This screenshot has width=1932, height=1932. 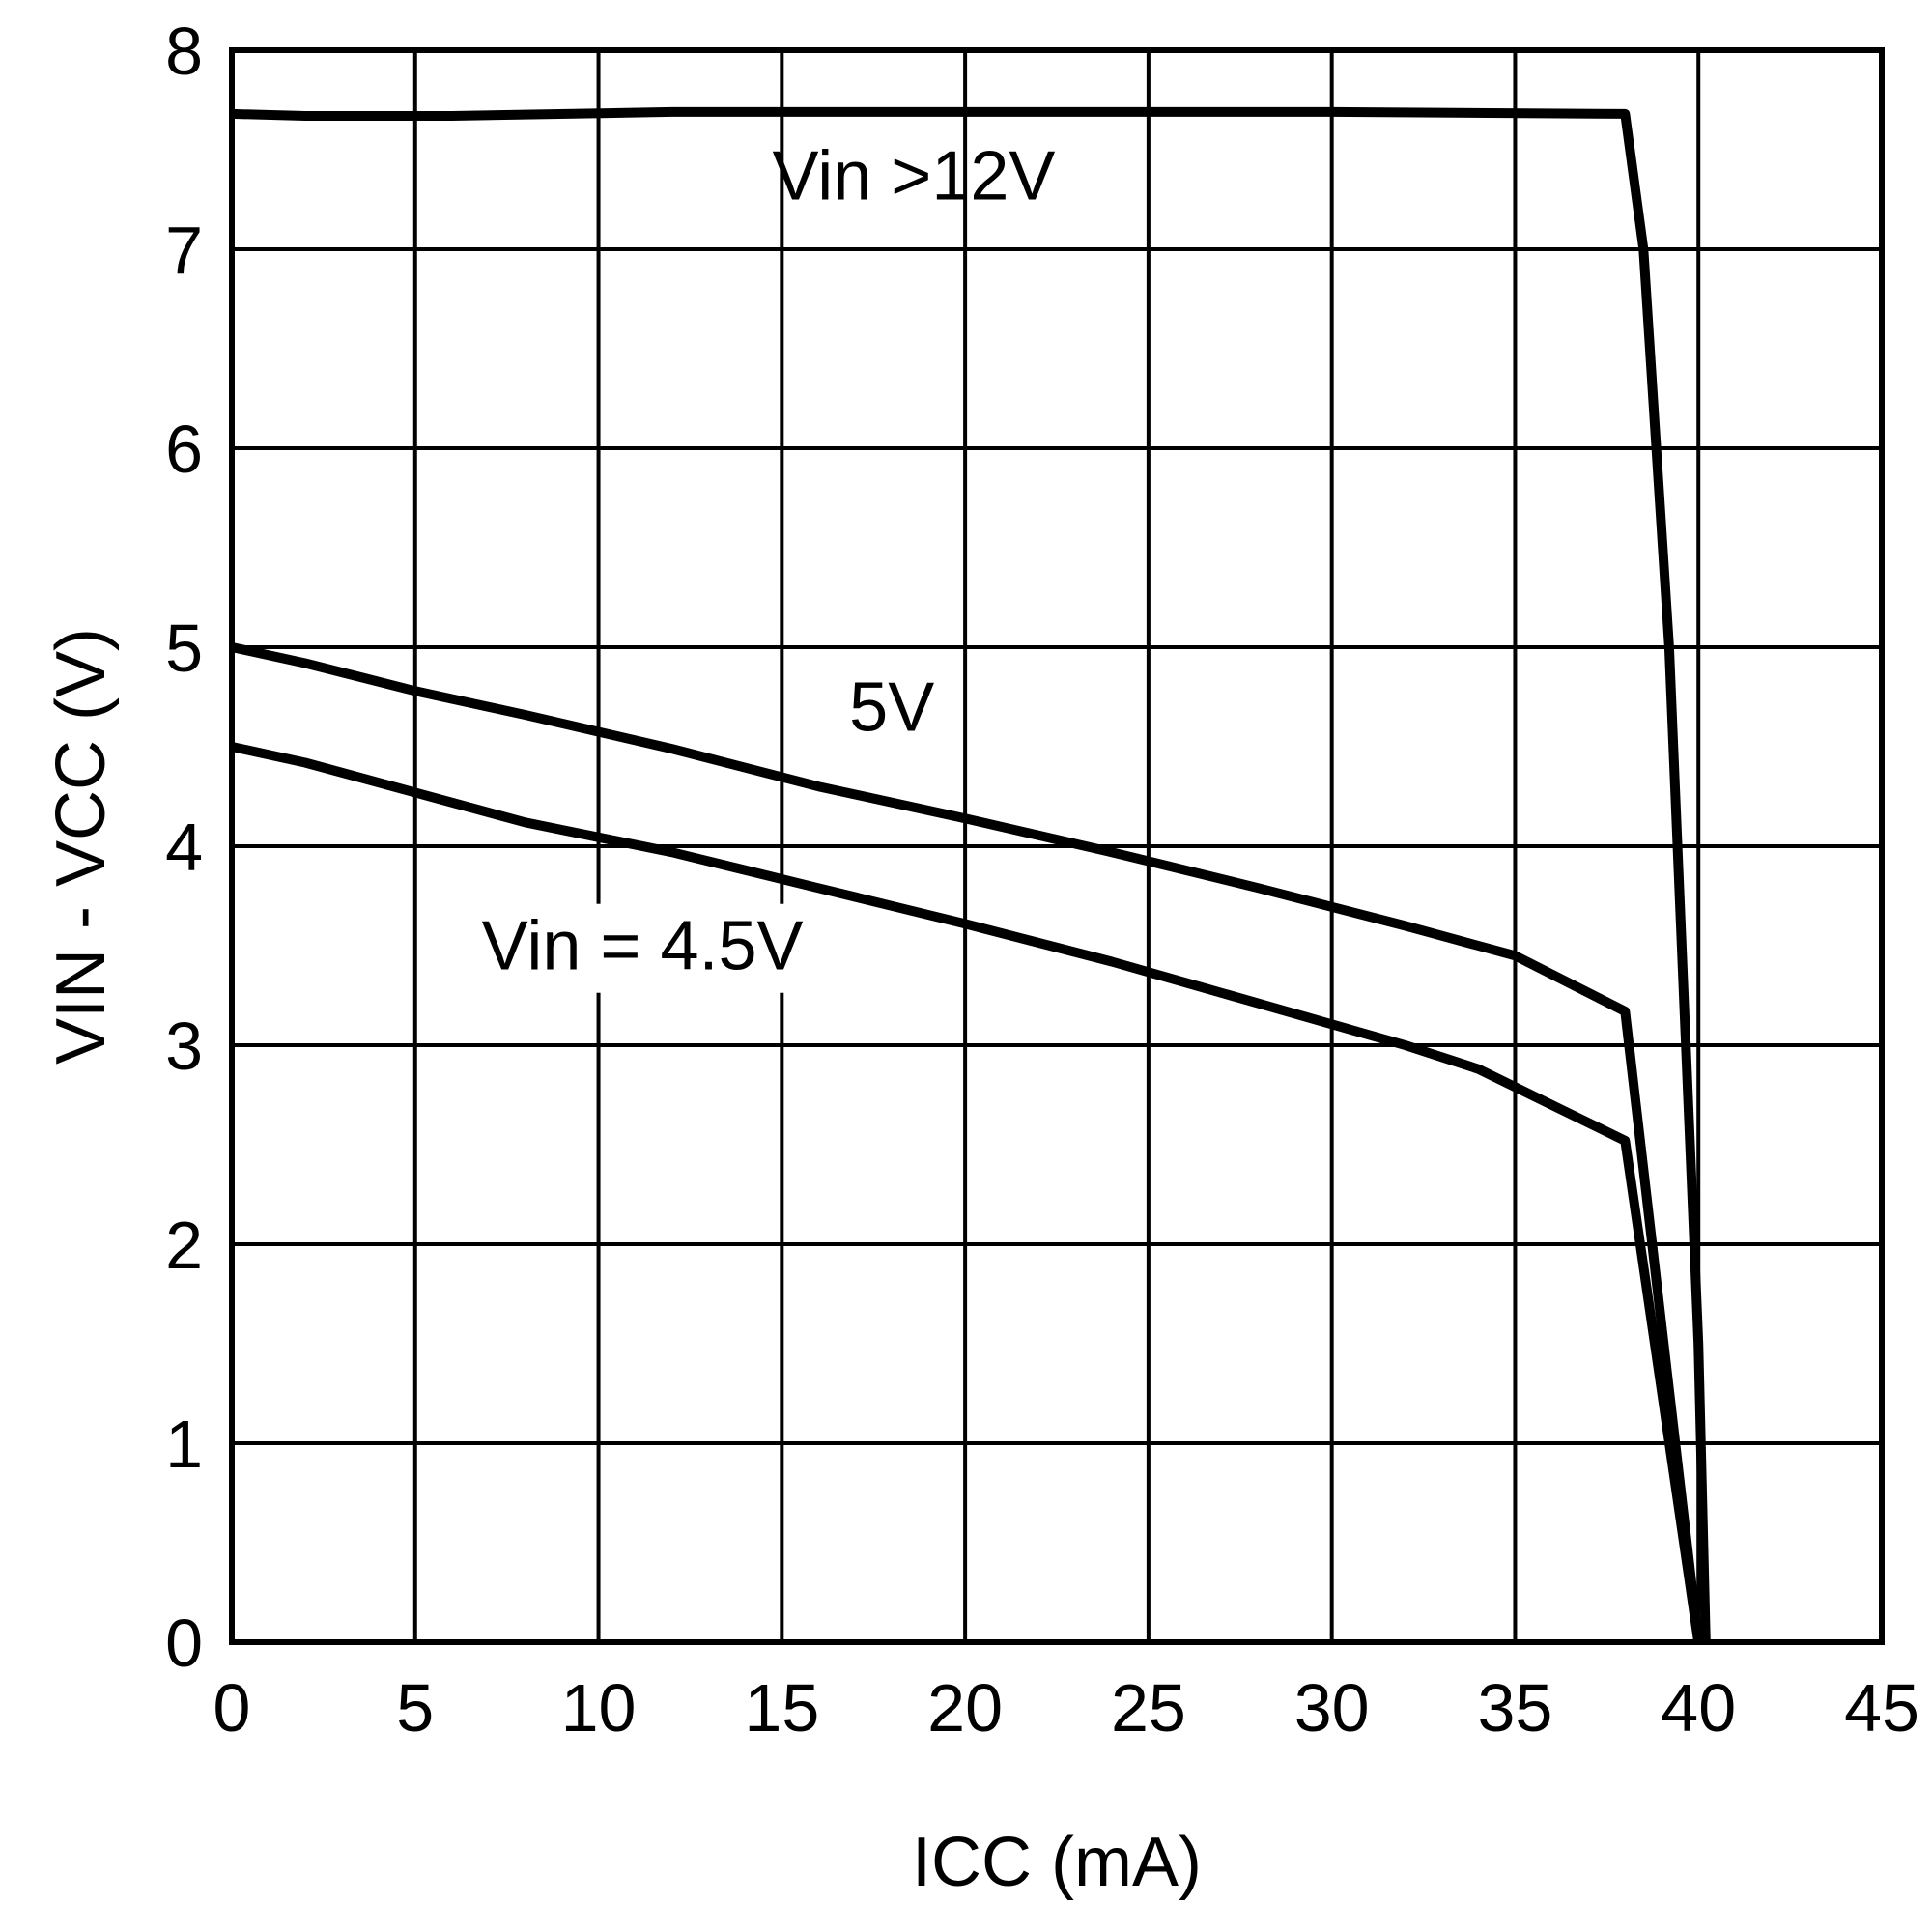 I want to click on x-tick-label: 5, so click(x=415, y=1708).